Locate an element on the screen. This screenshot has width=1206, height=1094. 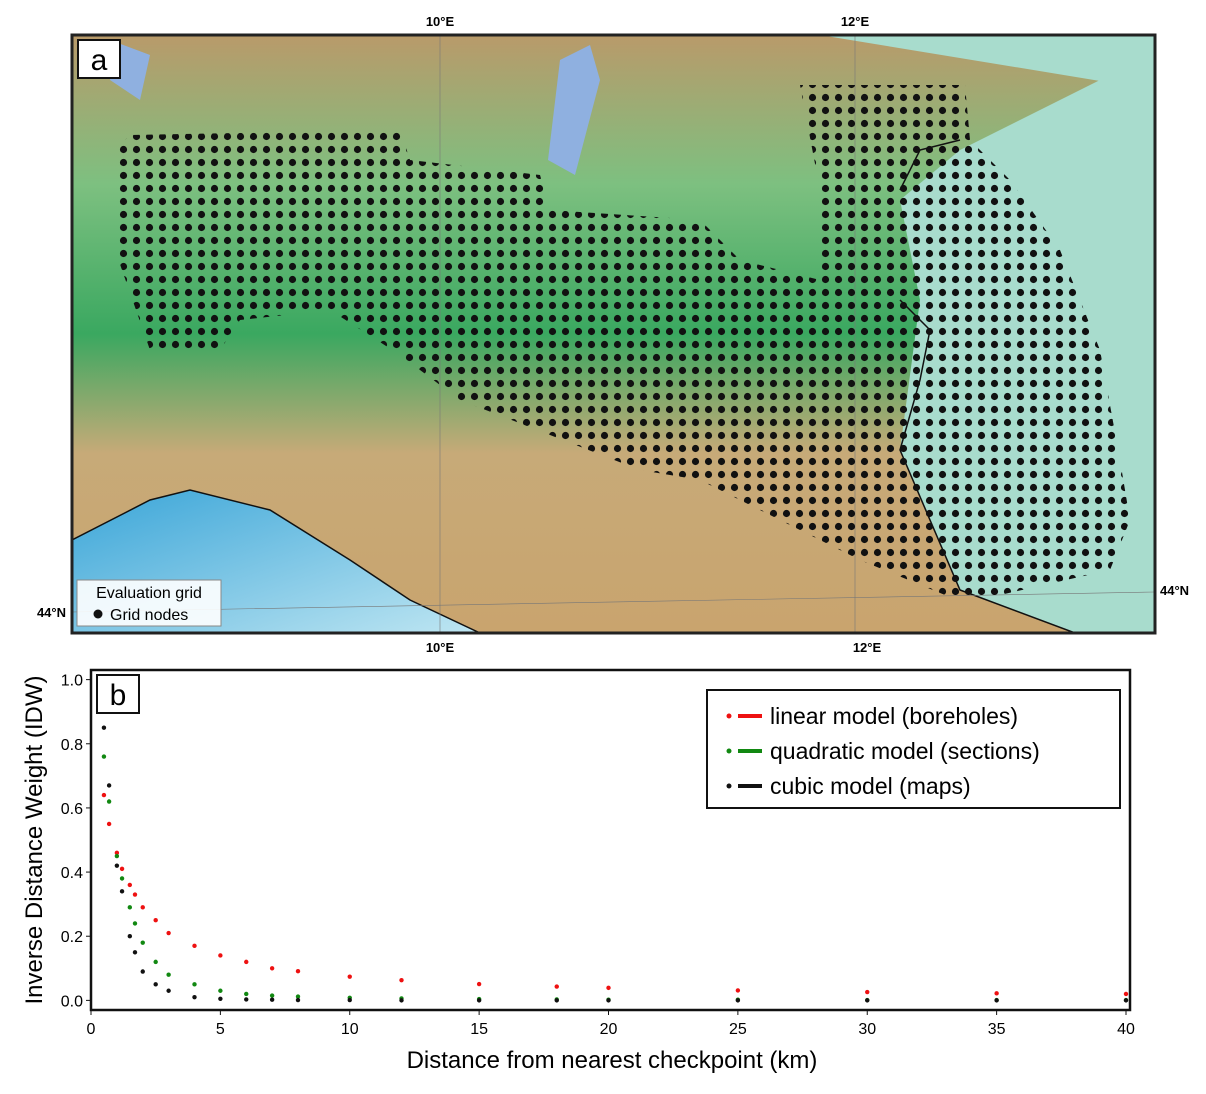
x-tick-label: 0 is located at coordinates (91, 1029).